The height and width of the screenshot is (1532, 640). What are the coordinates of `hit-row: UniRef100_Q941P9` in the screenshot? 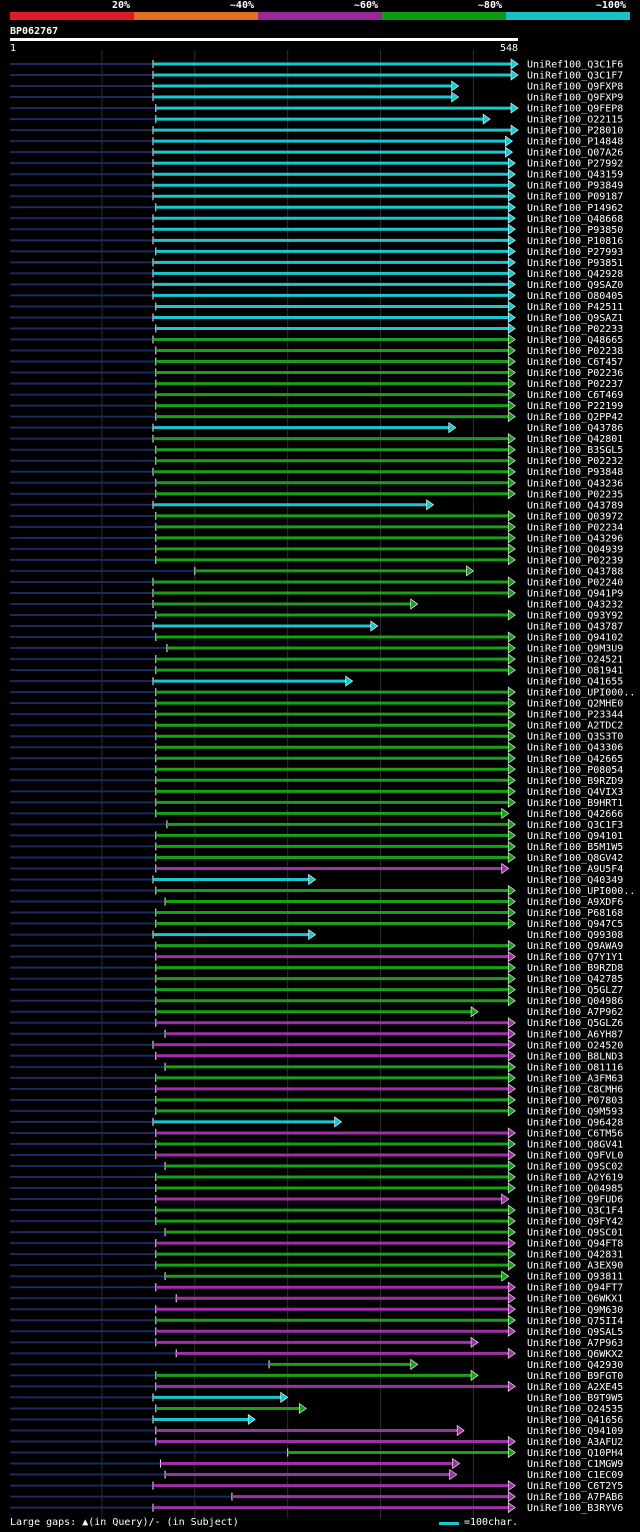 It's located at (316, 593).